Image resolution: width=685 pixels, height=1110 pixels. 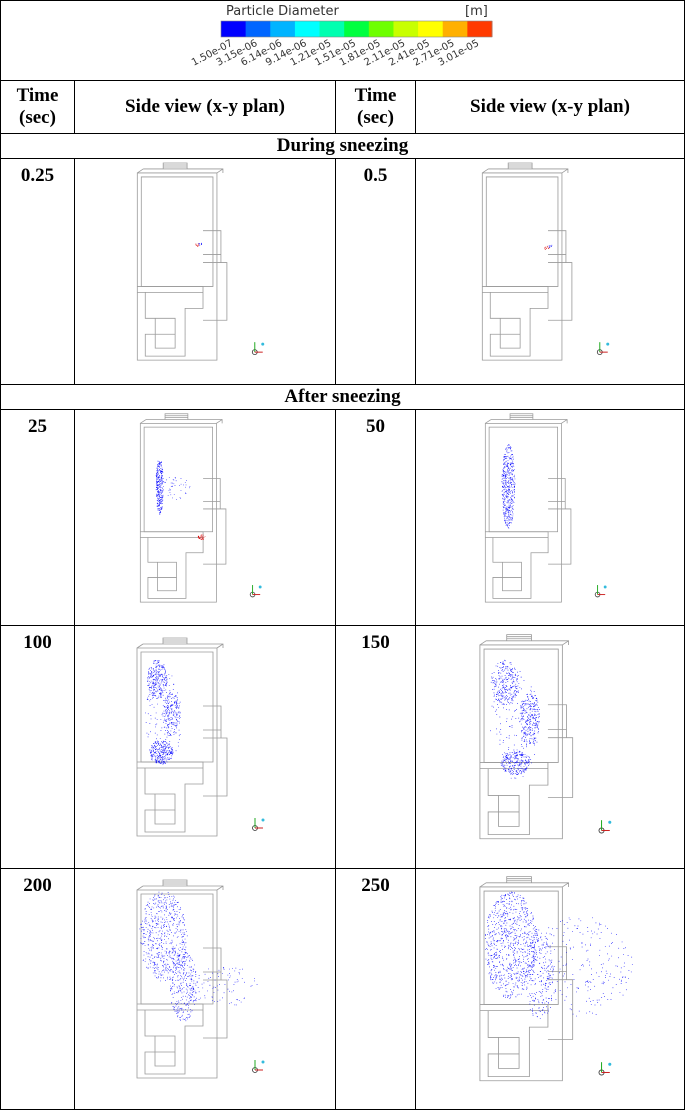 What do you see at coordinates (476, 11) in the screenshot?
I see `legend-unit: [m]` at bounding box center [476, 11].